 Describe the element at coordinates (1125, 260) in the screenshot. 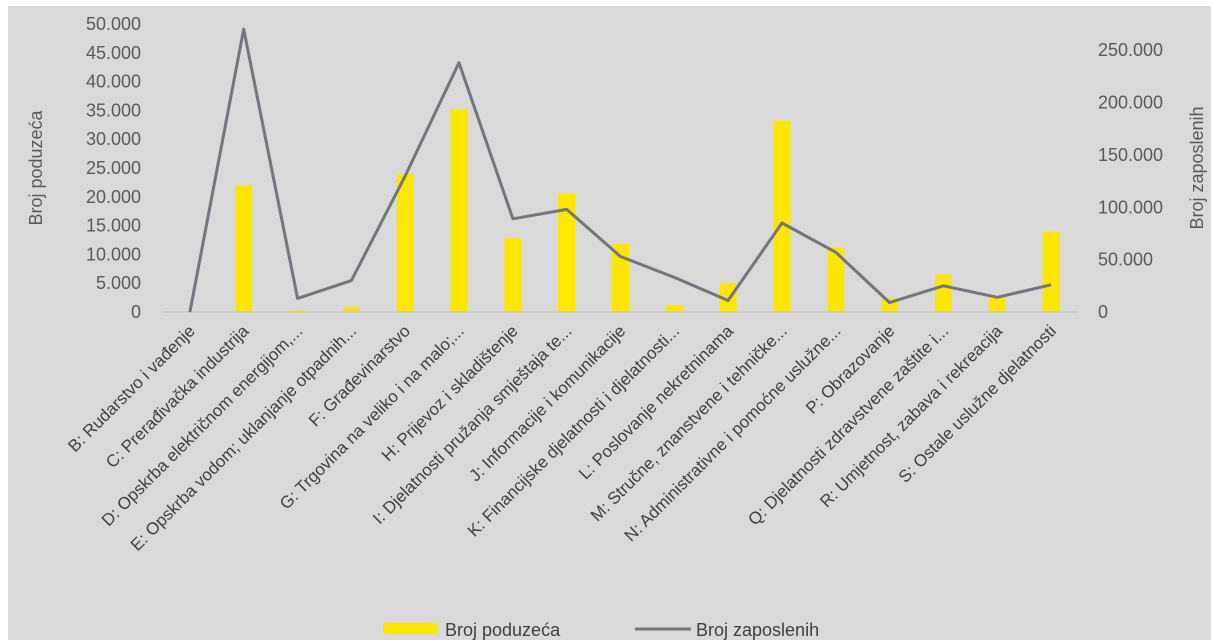

I see `right-tick-label: 50.000` at that location.